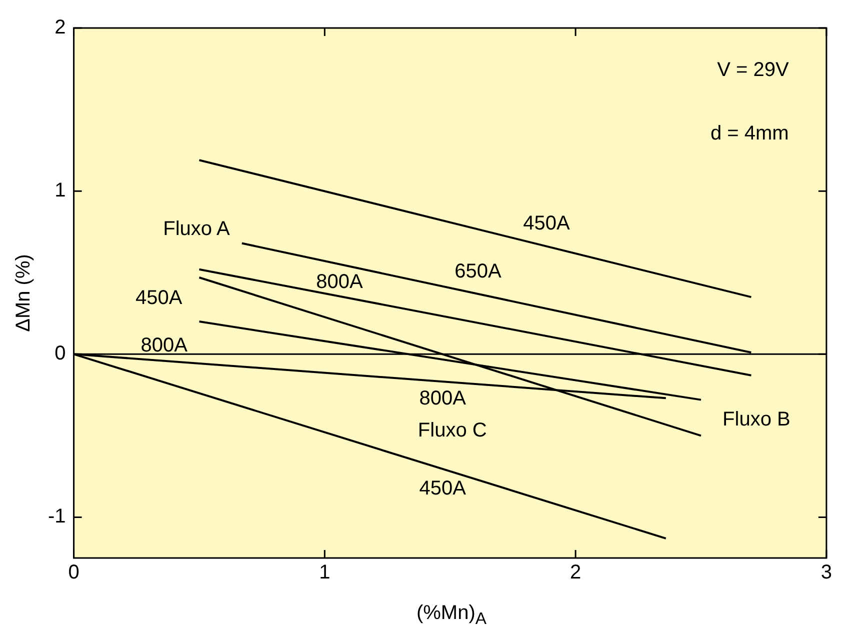 The height and width of the screenshot is (642, 843). Describe the element at coordinates (196, 229) in the screenshot. I see `annotation: Fluxo A` at that location.